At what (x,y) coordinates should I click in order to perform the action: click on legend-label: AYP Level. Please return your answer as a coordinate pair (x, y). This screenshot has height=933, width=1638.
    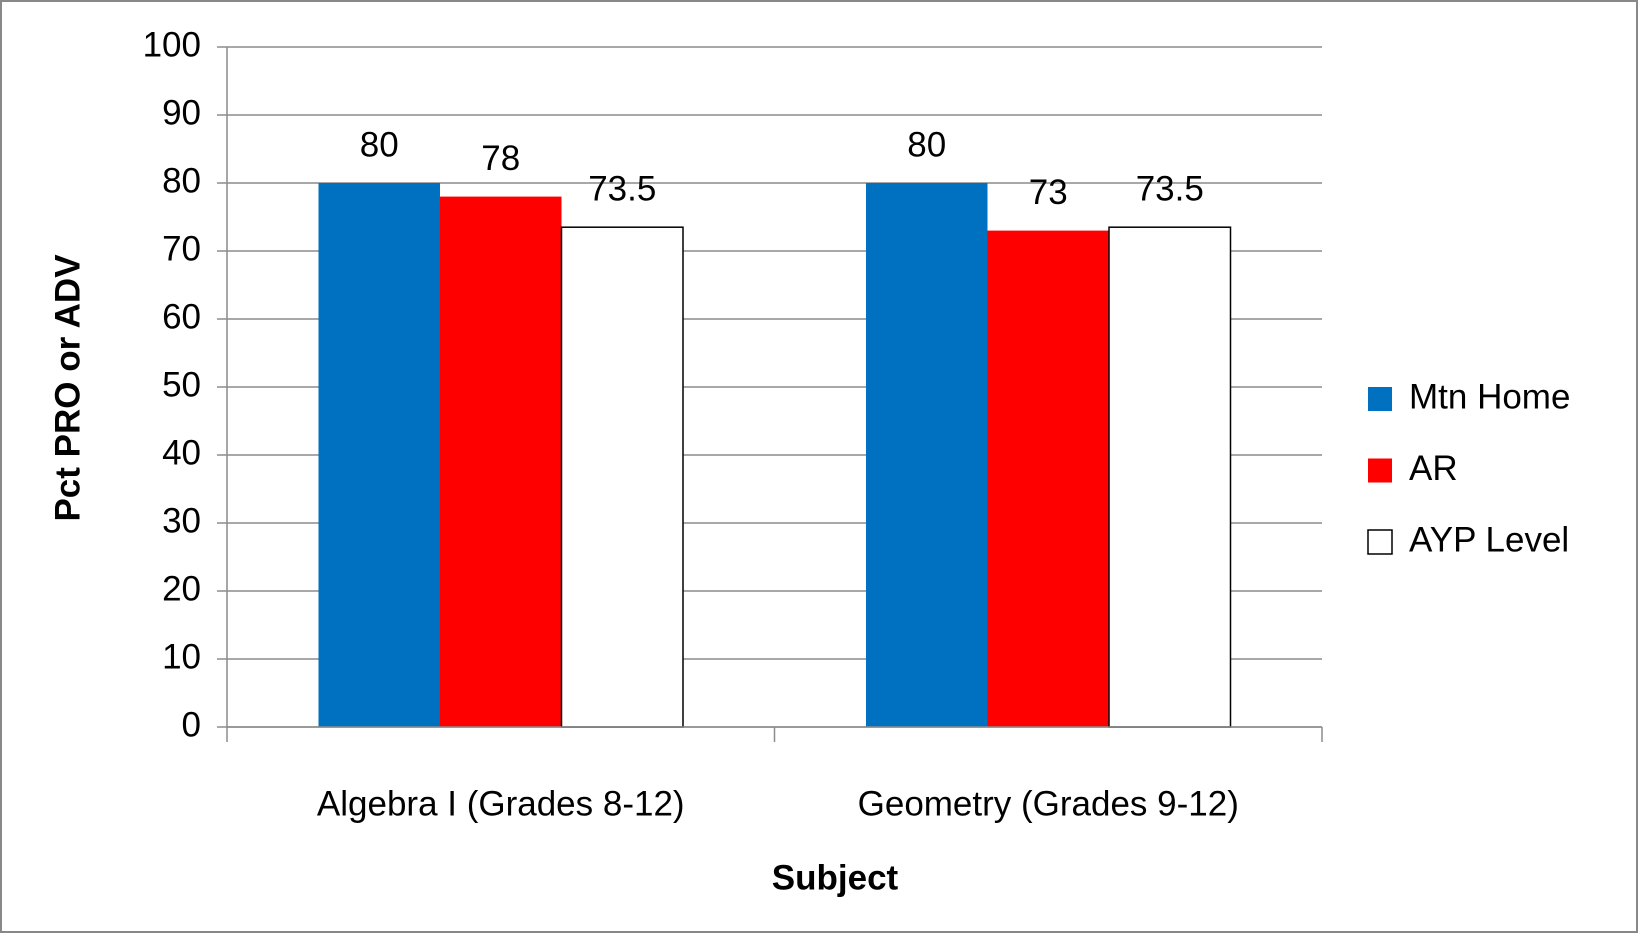
    Looking at the image, I should click on (1489, 539).